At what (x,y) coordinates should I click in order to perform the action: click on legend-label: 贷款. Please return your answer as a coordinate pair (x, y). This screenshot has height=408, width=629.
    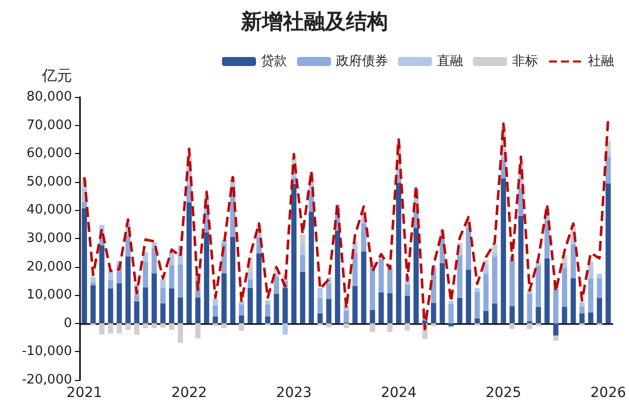
    Looking at the image, I should click on (274, 61).